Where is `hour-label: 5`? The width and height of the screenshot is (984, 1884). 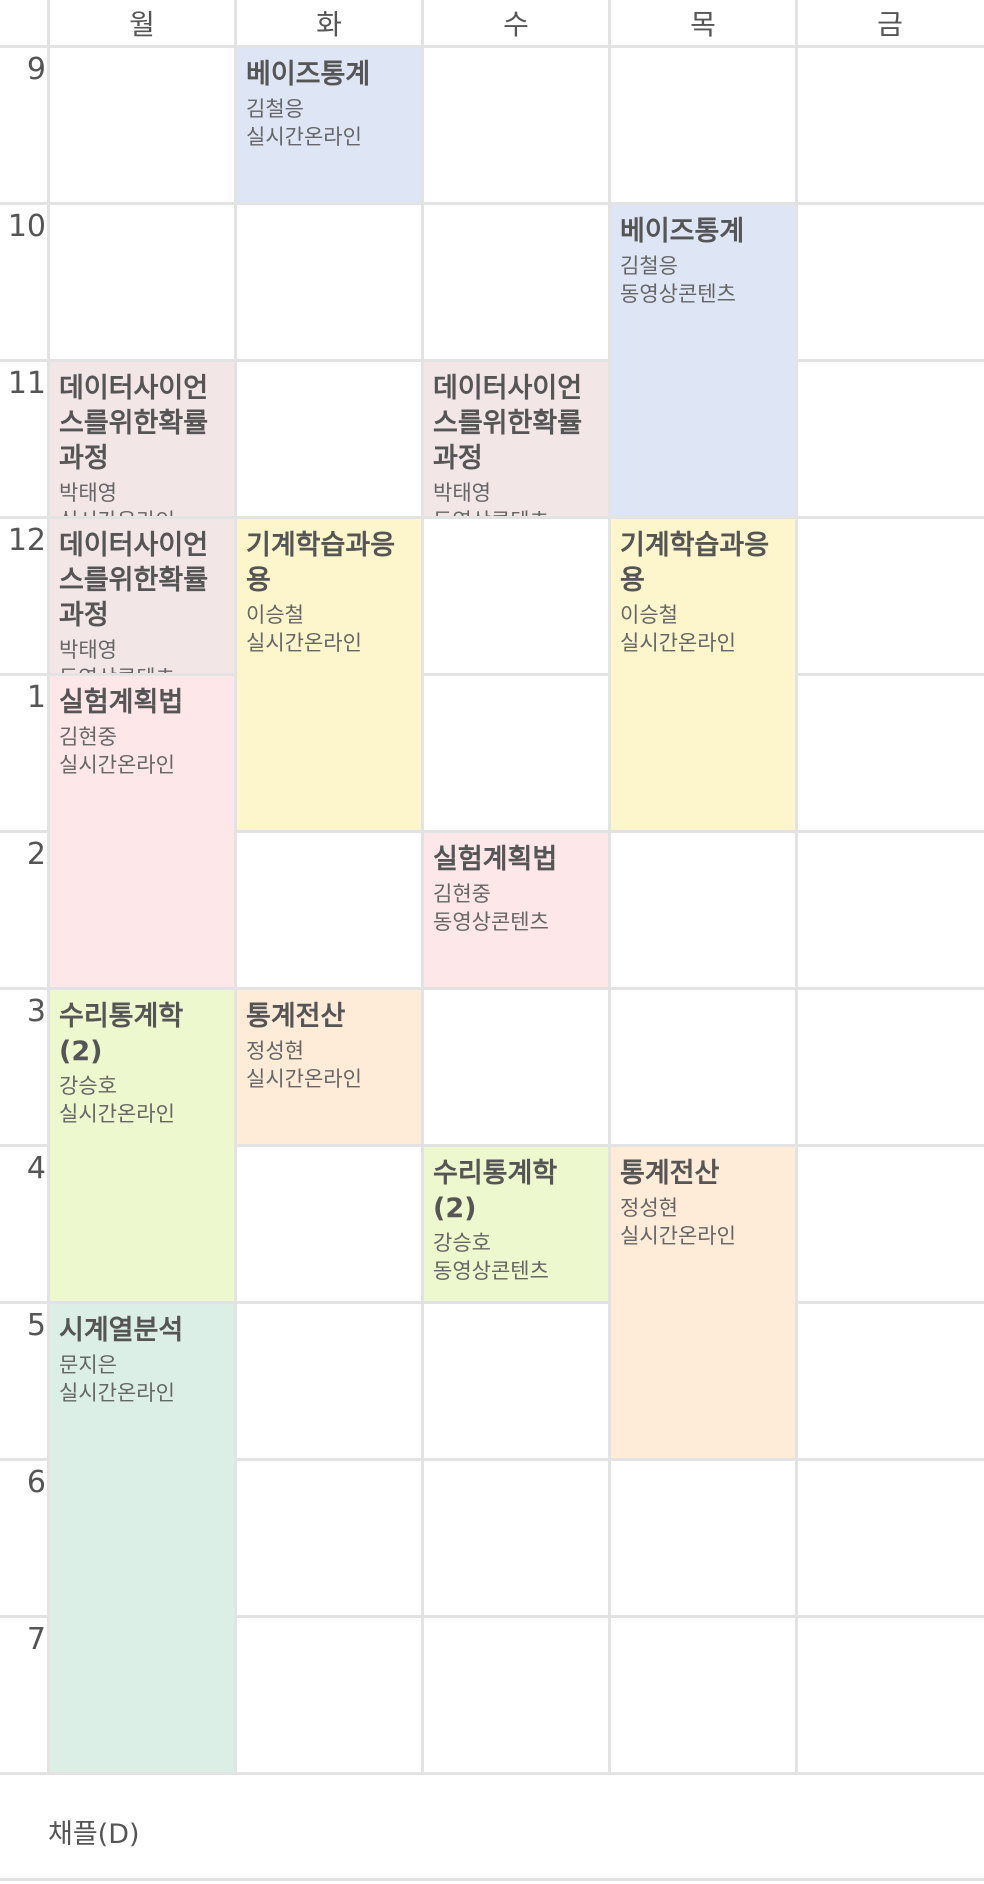 hour-label: 5 is located at coordinates (36, 1325).